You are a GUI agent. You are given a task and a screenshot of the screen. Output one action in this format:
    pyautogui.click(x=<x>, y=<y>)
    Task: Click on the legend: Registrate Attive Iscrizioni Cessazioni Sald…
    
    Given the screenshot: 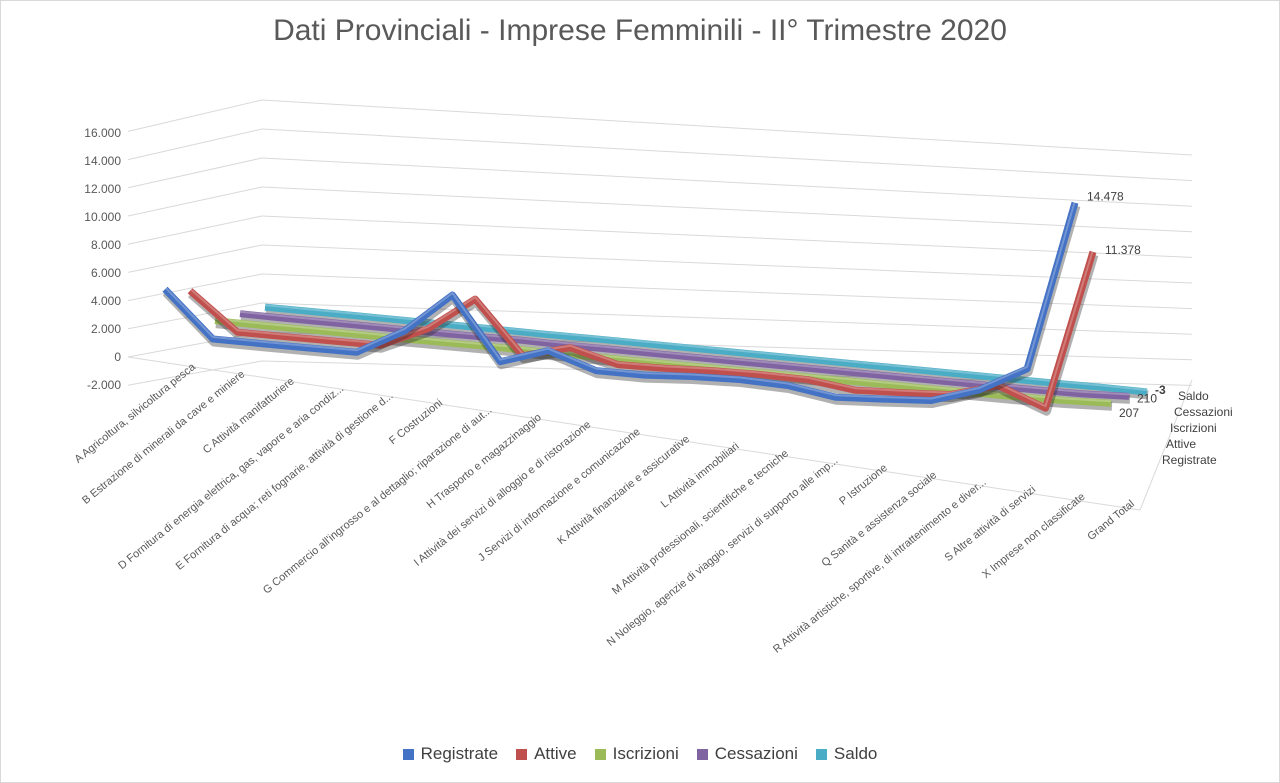 What is the action you would take?
    pyautogui.click(x=640, y=754)
    